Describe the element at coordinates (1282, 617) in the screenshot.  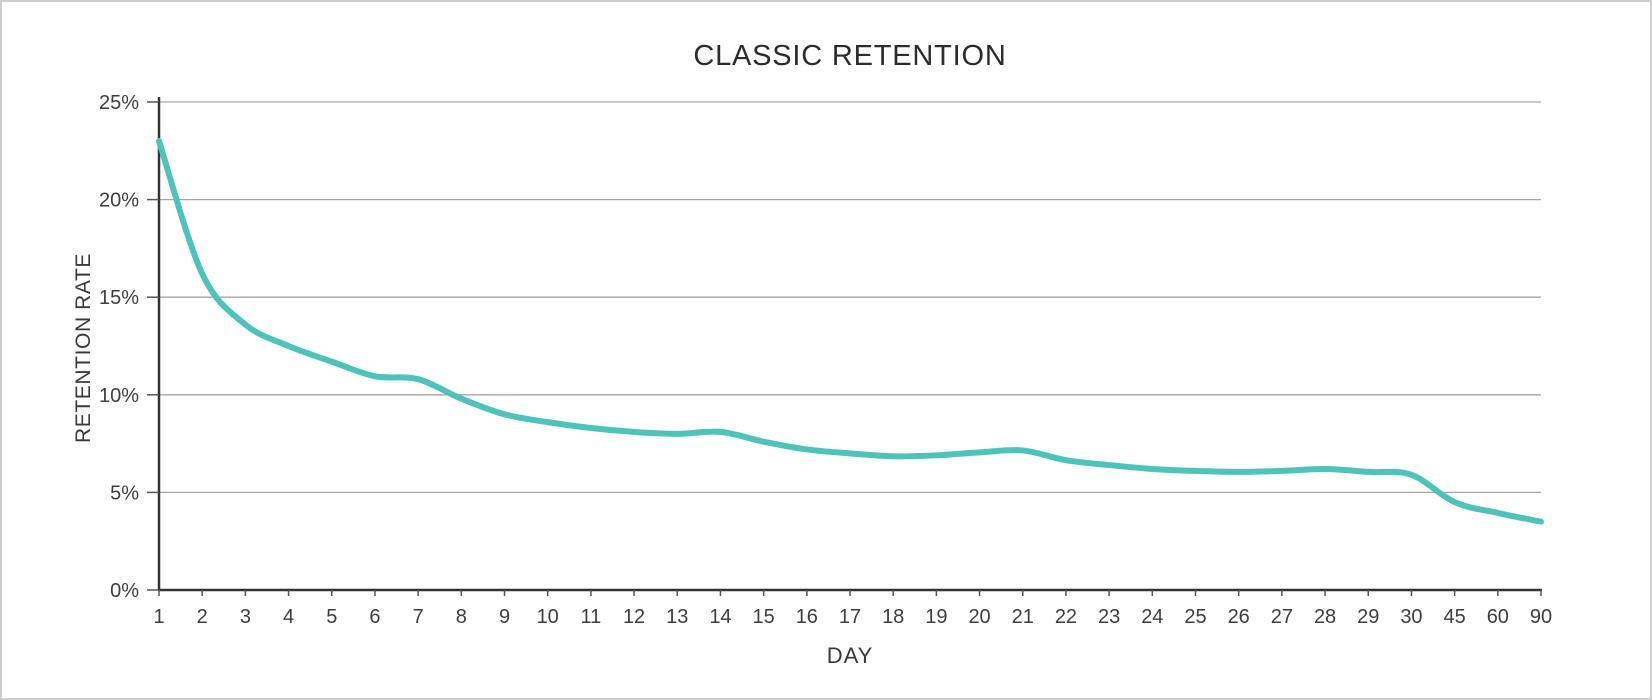
I see `x-tick-label: 27` at that location.